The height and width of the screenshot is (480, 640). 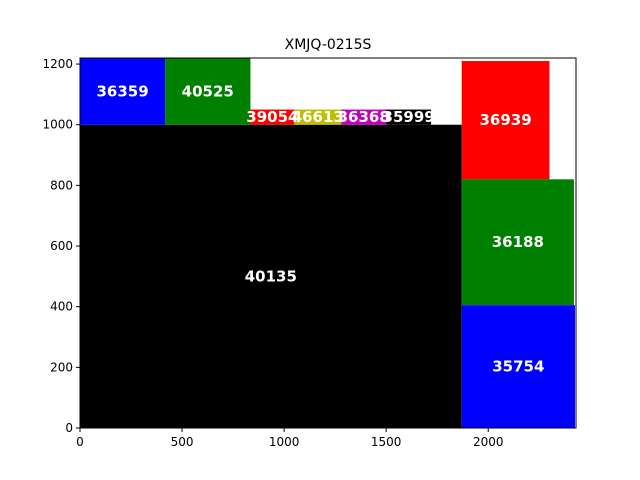 I want to click on treemap-label-46613: 46613, so click(x=318, y=117).